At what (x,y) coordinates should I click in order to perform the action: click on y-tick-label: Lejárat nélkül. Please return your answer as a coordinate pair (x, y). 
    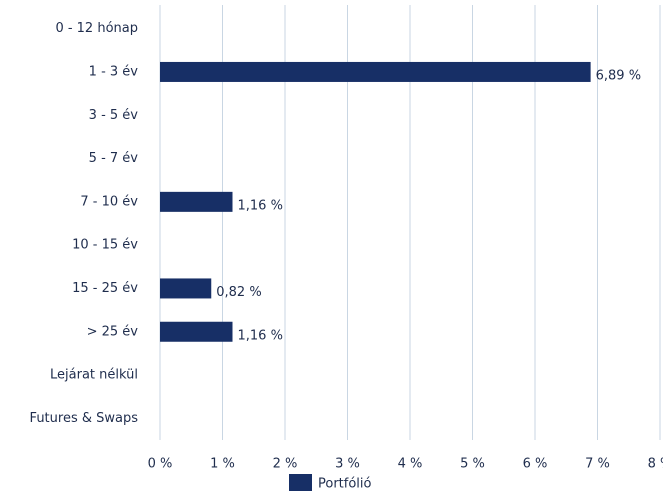
    Looking at the image, I should click on (94, 375).